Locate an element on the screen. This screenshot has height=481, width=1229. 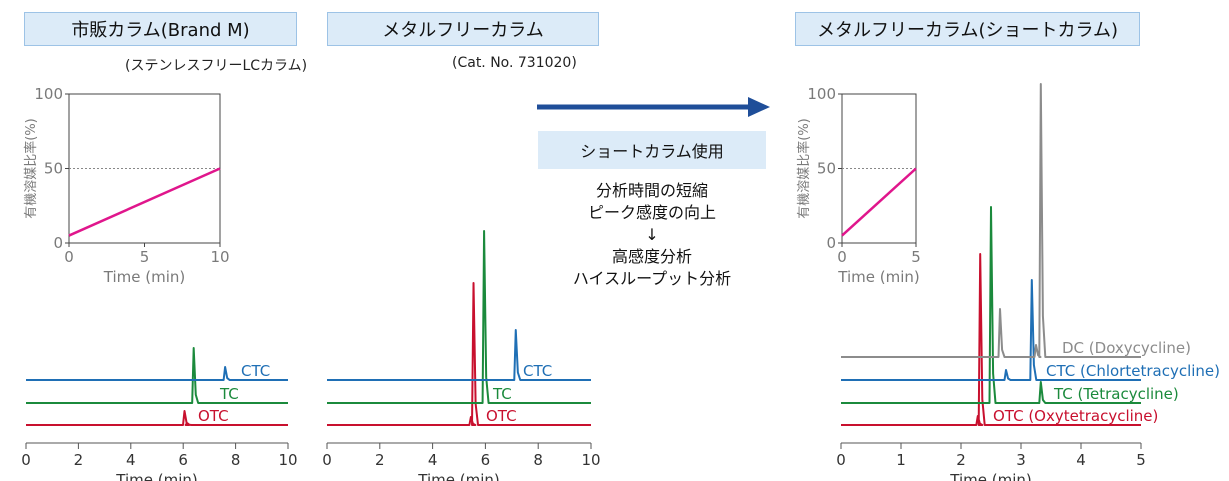
series-label-tc: TC (Tetracycline) is located at coordinates (1116, 394).